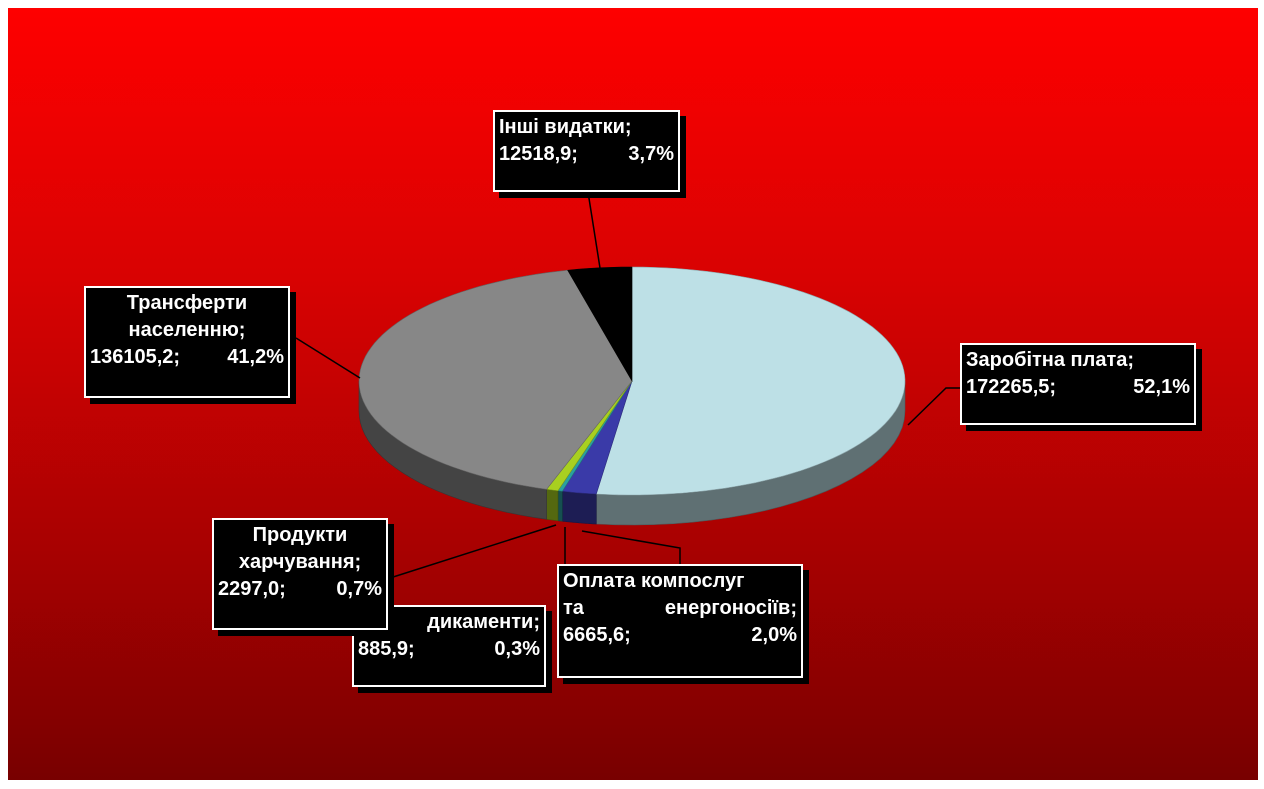  I want to click on data-label-produkty-percent: 0,7%, so click(359, 589).